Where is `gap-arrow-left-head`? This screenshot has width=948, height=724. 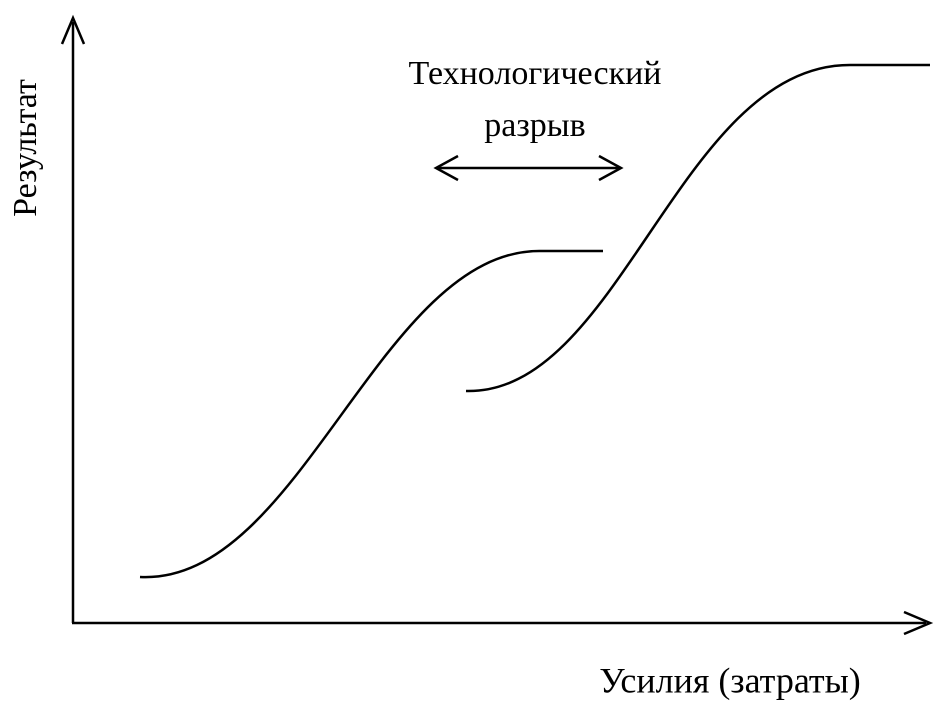 gap-arrow-left-head is located at coordinates (446, 168).